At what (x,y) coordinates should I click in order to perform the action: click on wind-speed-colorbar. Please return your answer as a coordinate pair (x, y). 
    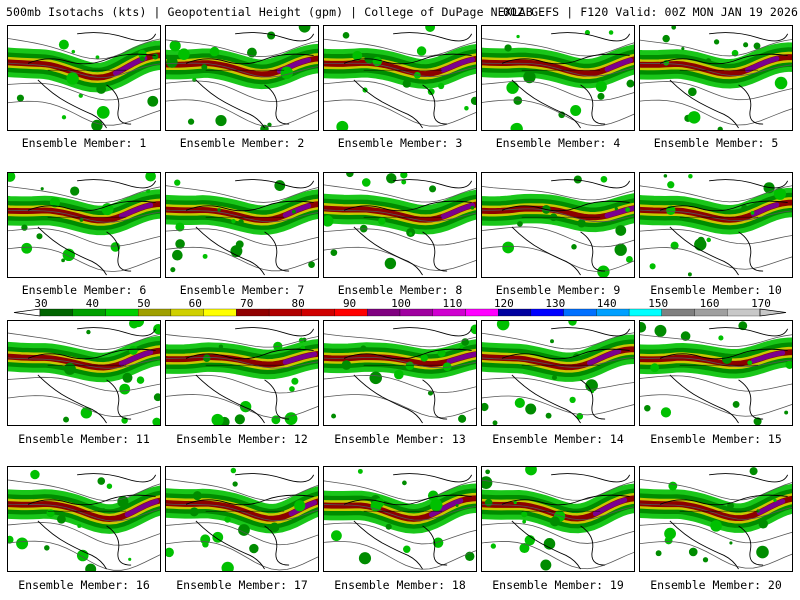
    Looking at the image, I should click on (400, 312).